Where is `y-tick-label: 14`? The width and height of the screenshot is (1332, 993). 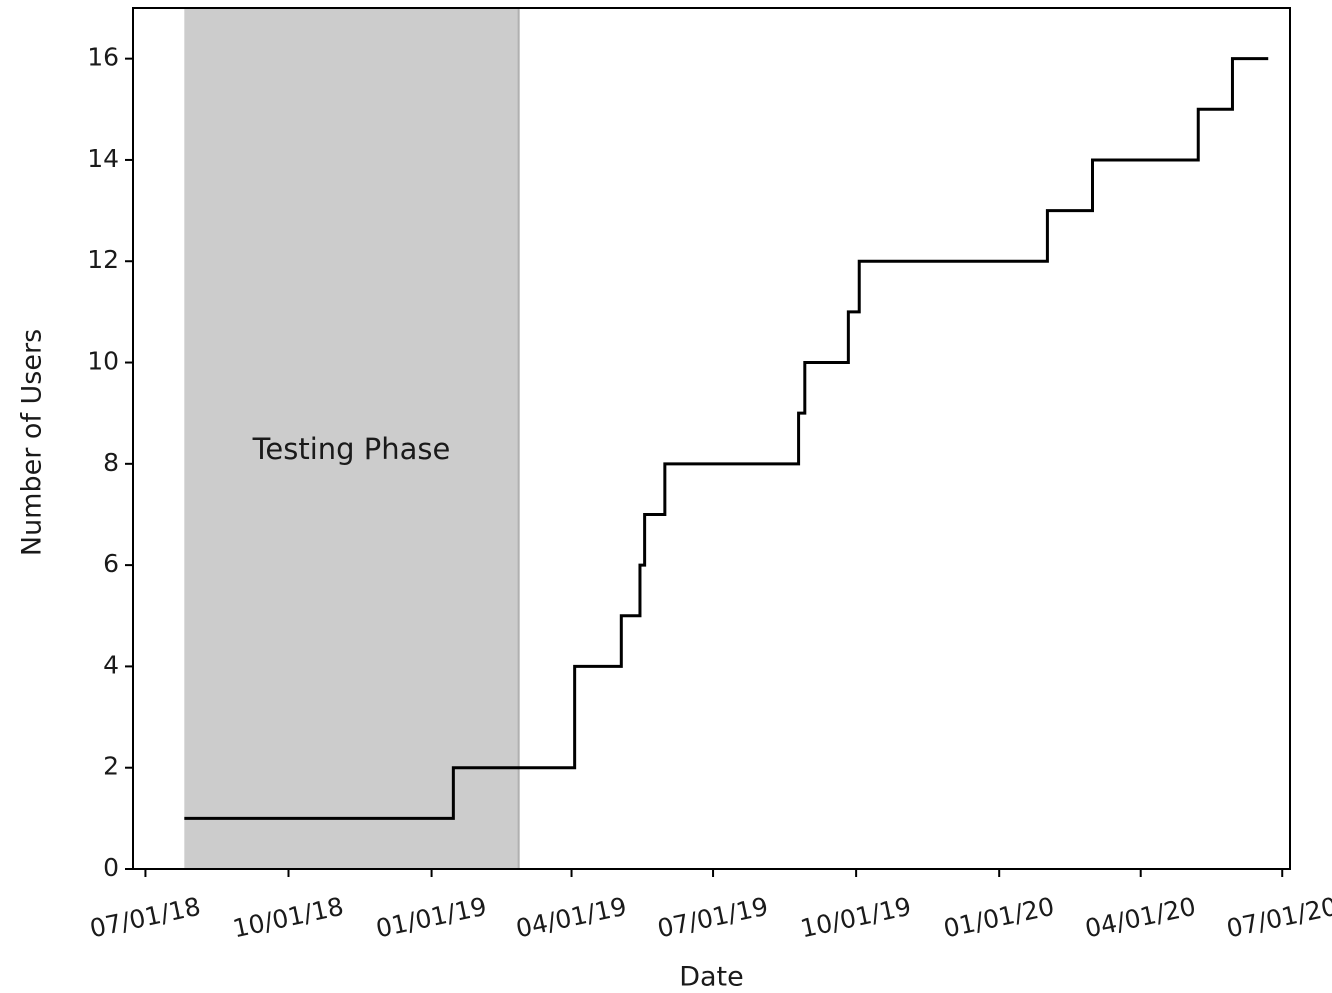 y-tick-label: 14 is located at coordinates (103, 158).